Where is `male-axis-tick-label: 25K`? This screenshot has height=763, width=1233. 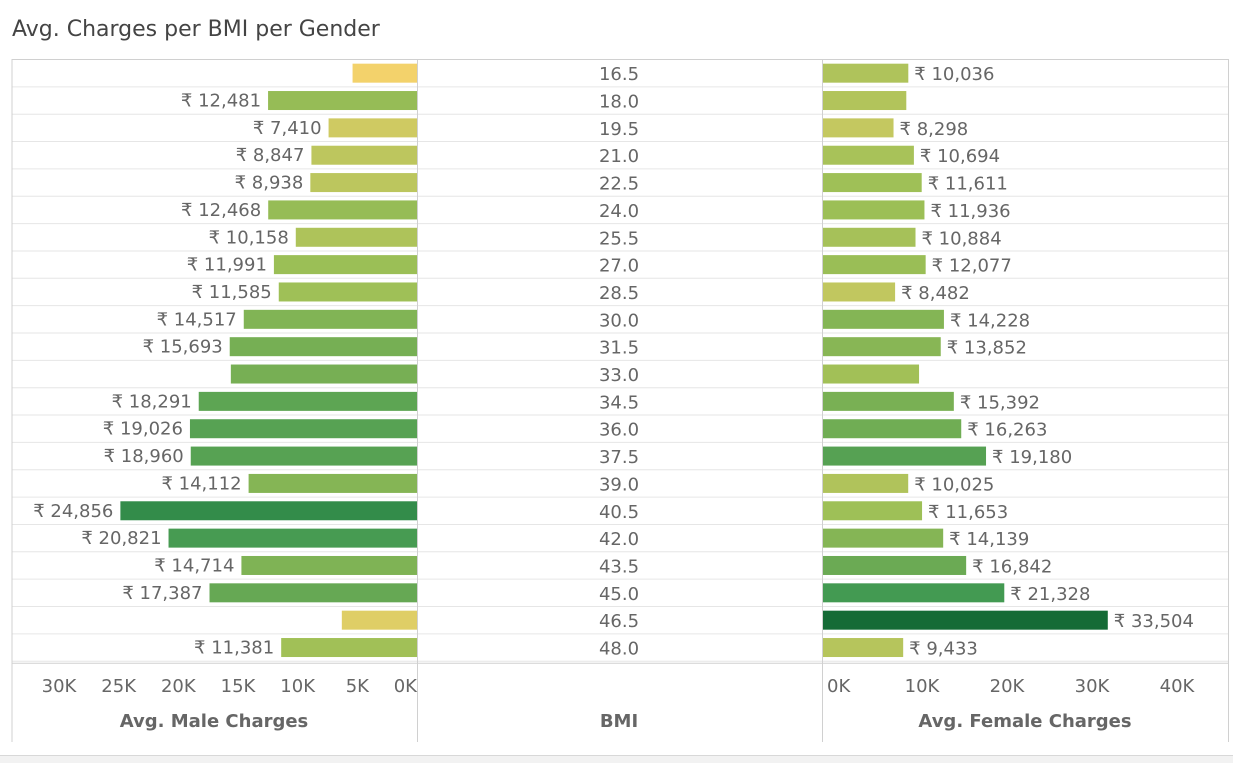
male-axis-tick-label: 25K is located at coordinates (119, 686).